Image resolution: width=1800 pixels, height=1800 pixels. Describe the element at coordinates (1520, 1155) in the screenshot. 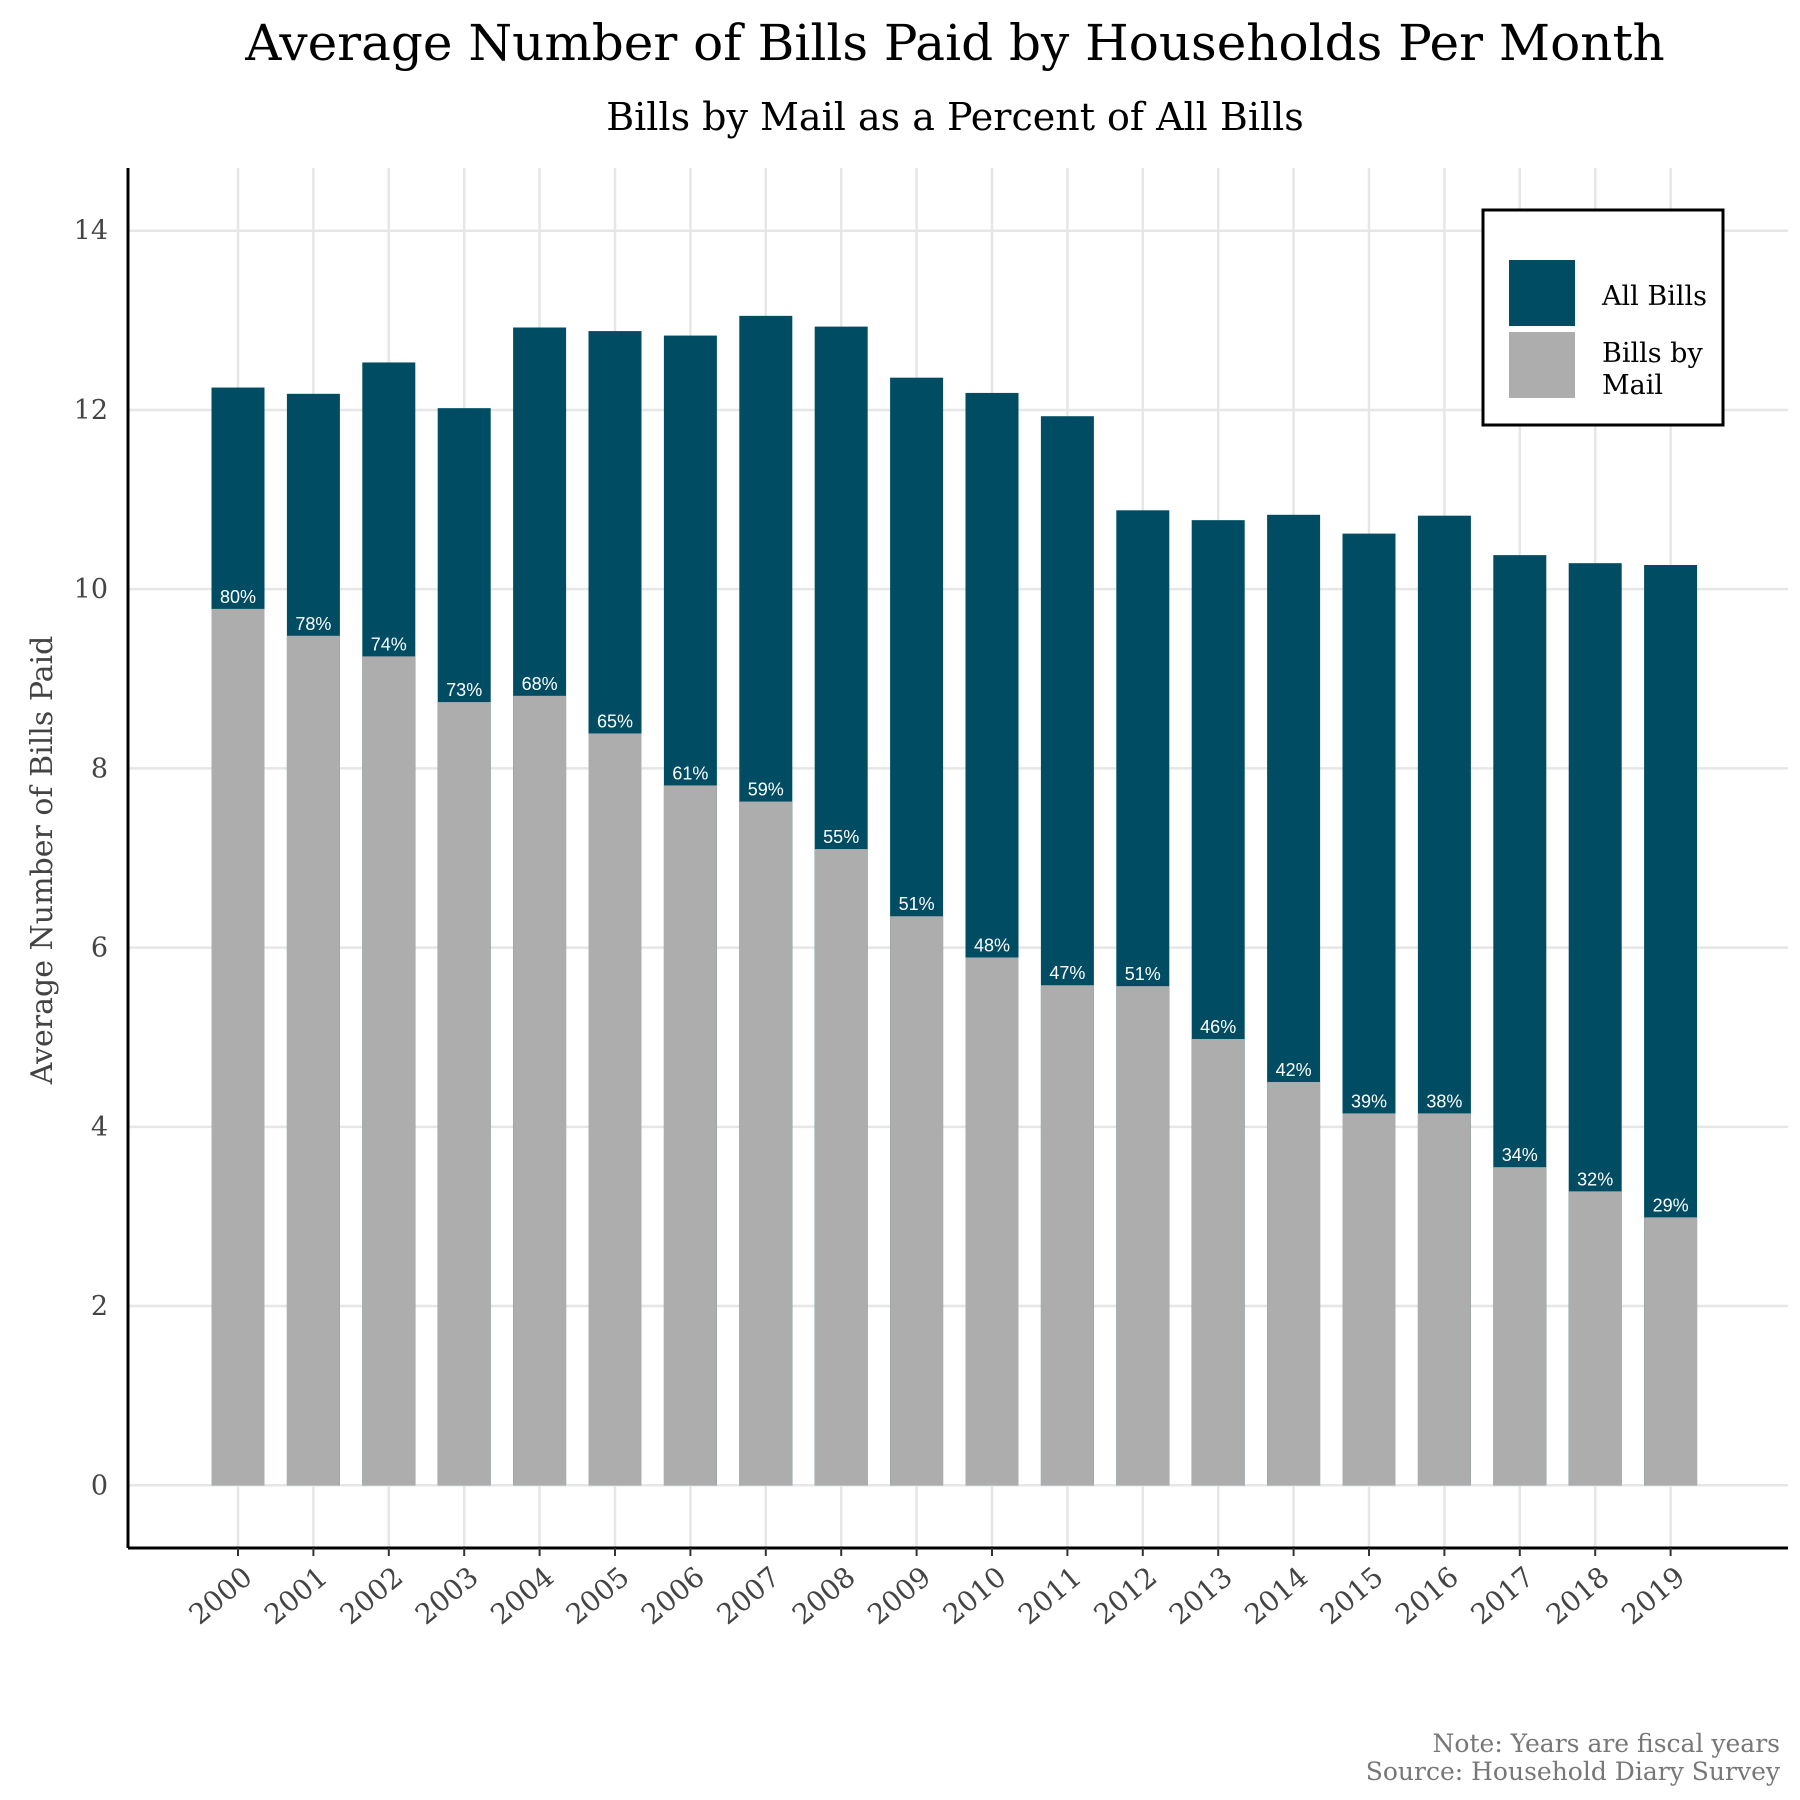

I see `bar-label-2017: 34%` at that location.